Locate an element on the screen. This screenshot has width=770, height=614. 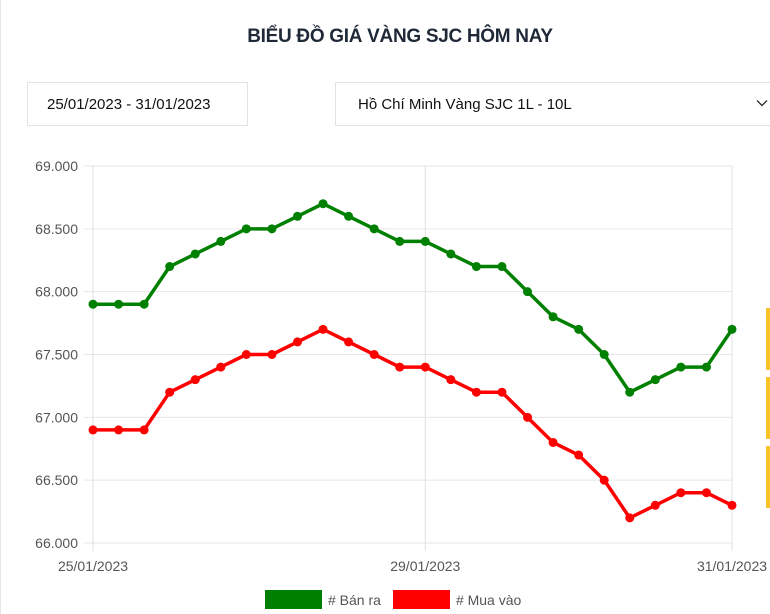
x-tick-label: 25/01/2023 is located at coordinates (93, 566).